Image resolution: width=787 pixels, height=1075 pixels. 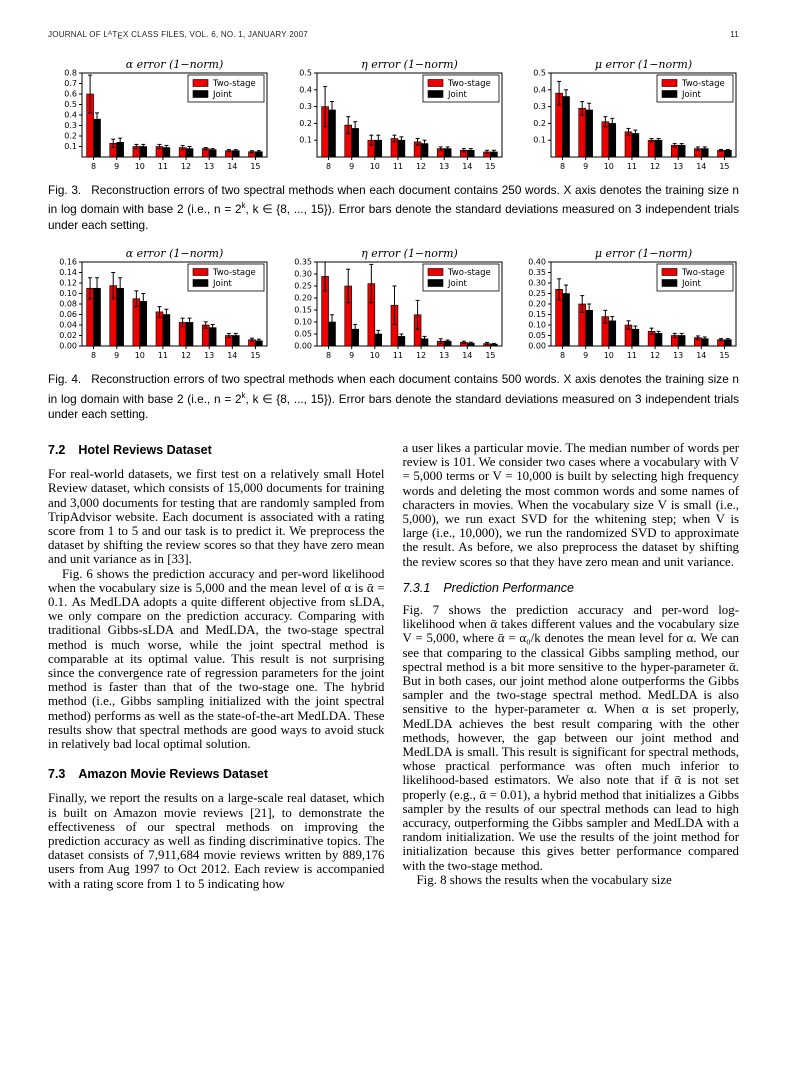 I want to click on figure-3-caption-sup: k, so click(x=243, y=206).